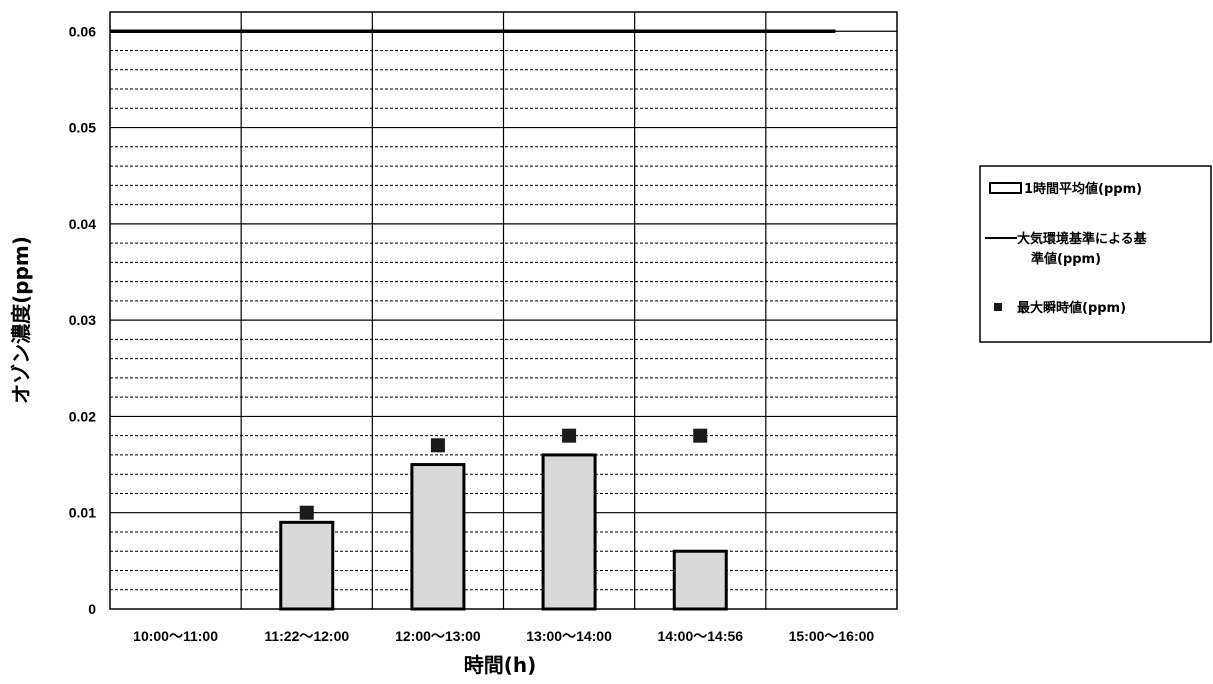  What do you see at coordinates (569, 636) in the screenshot?
I see `x-tick-label: 13:00～14:00` at bounding box center [569, 636].